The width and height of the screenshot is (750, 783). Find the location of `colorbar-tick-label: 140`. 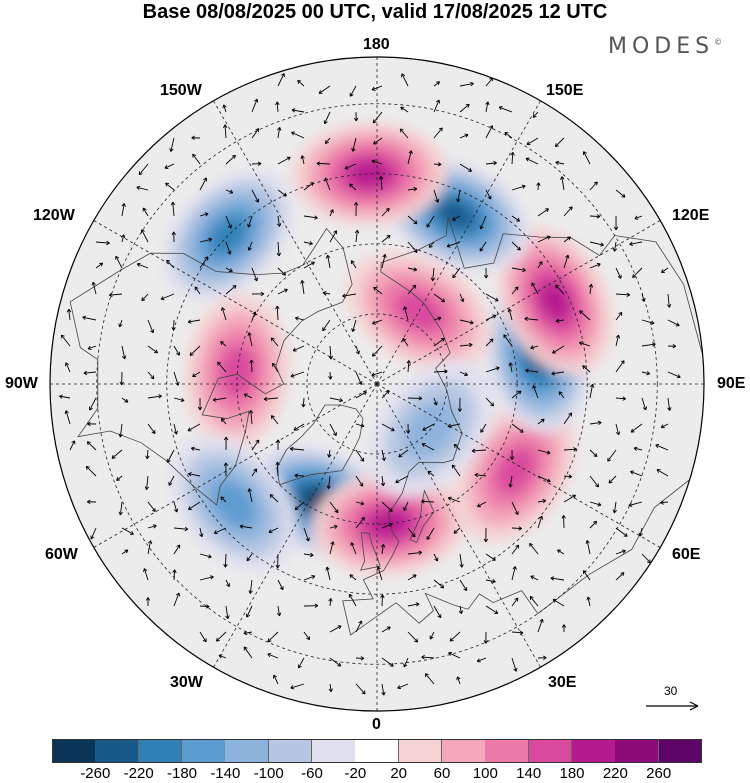

colorbar-tick-label: 140 is located at coordinates (529, 773).